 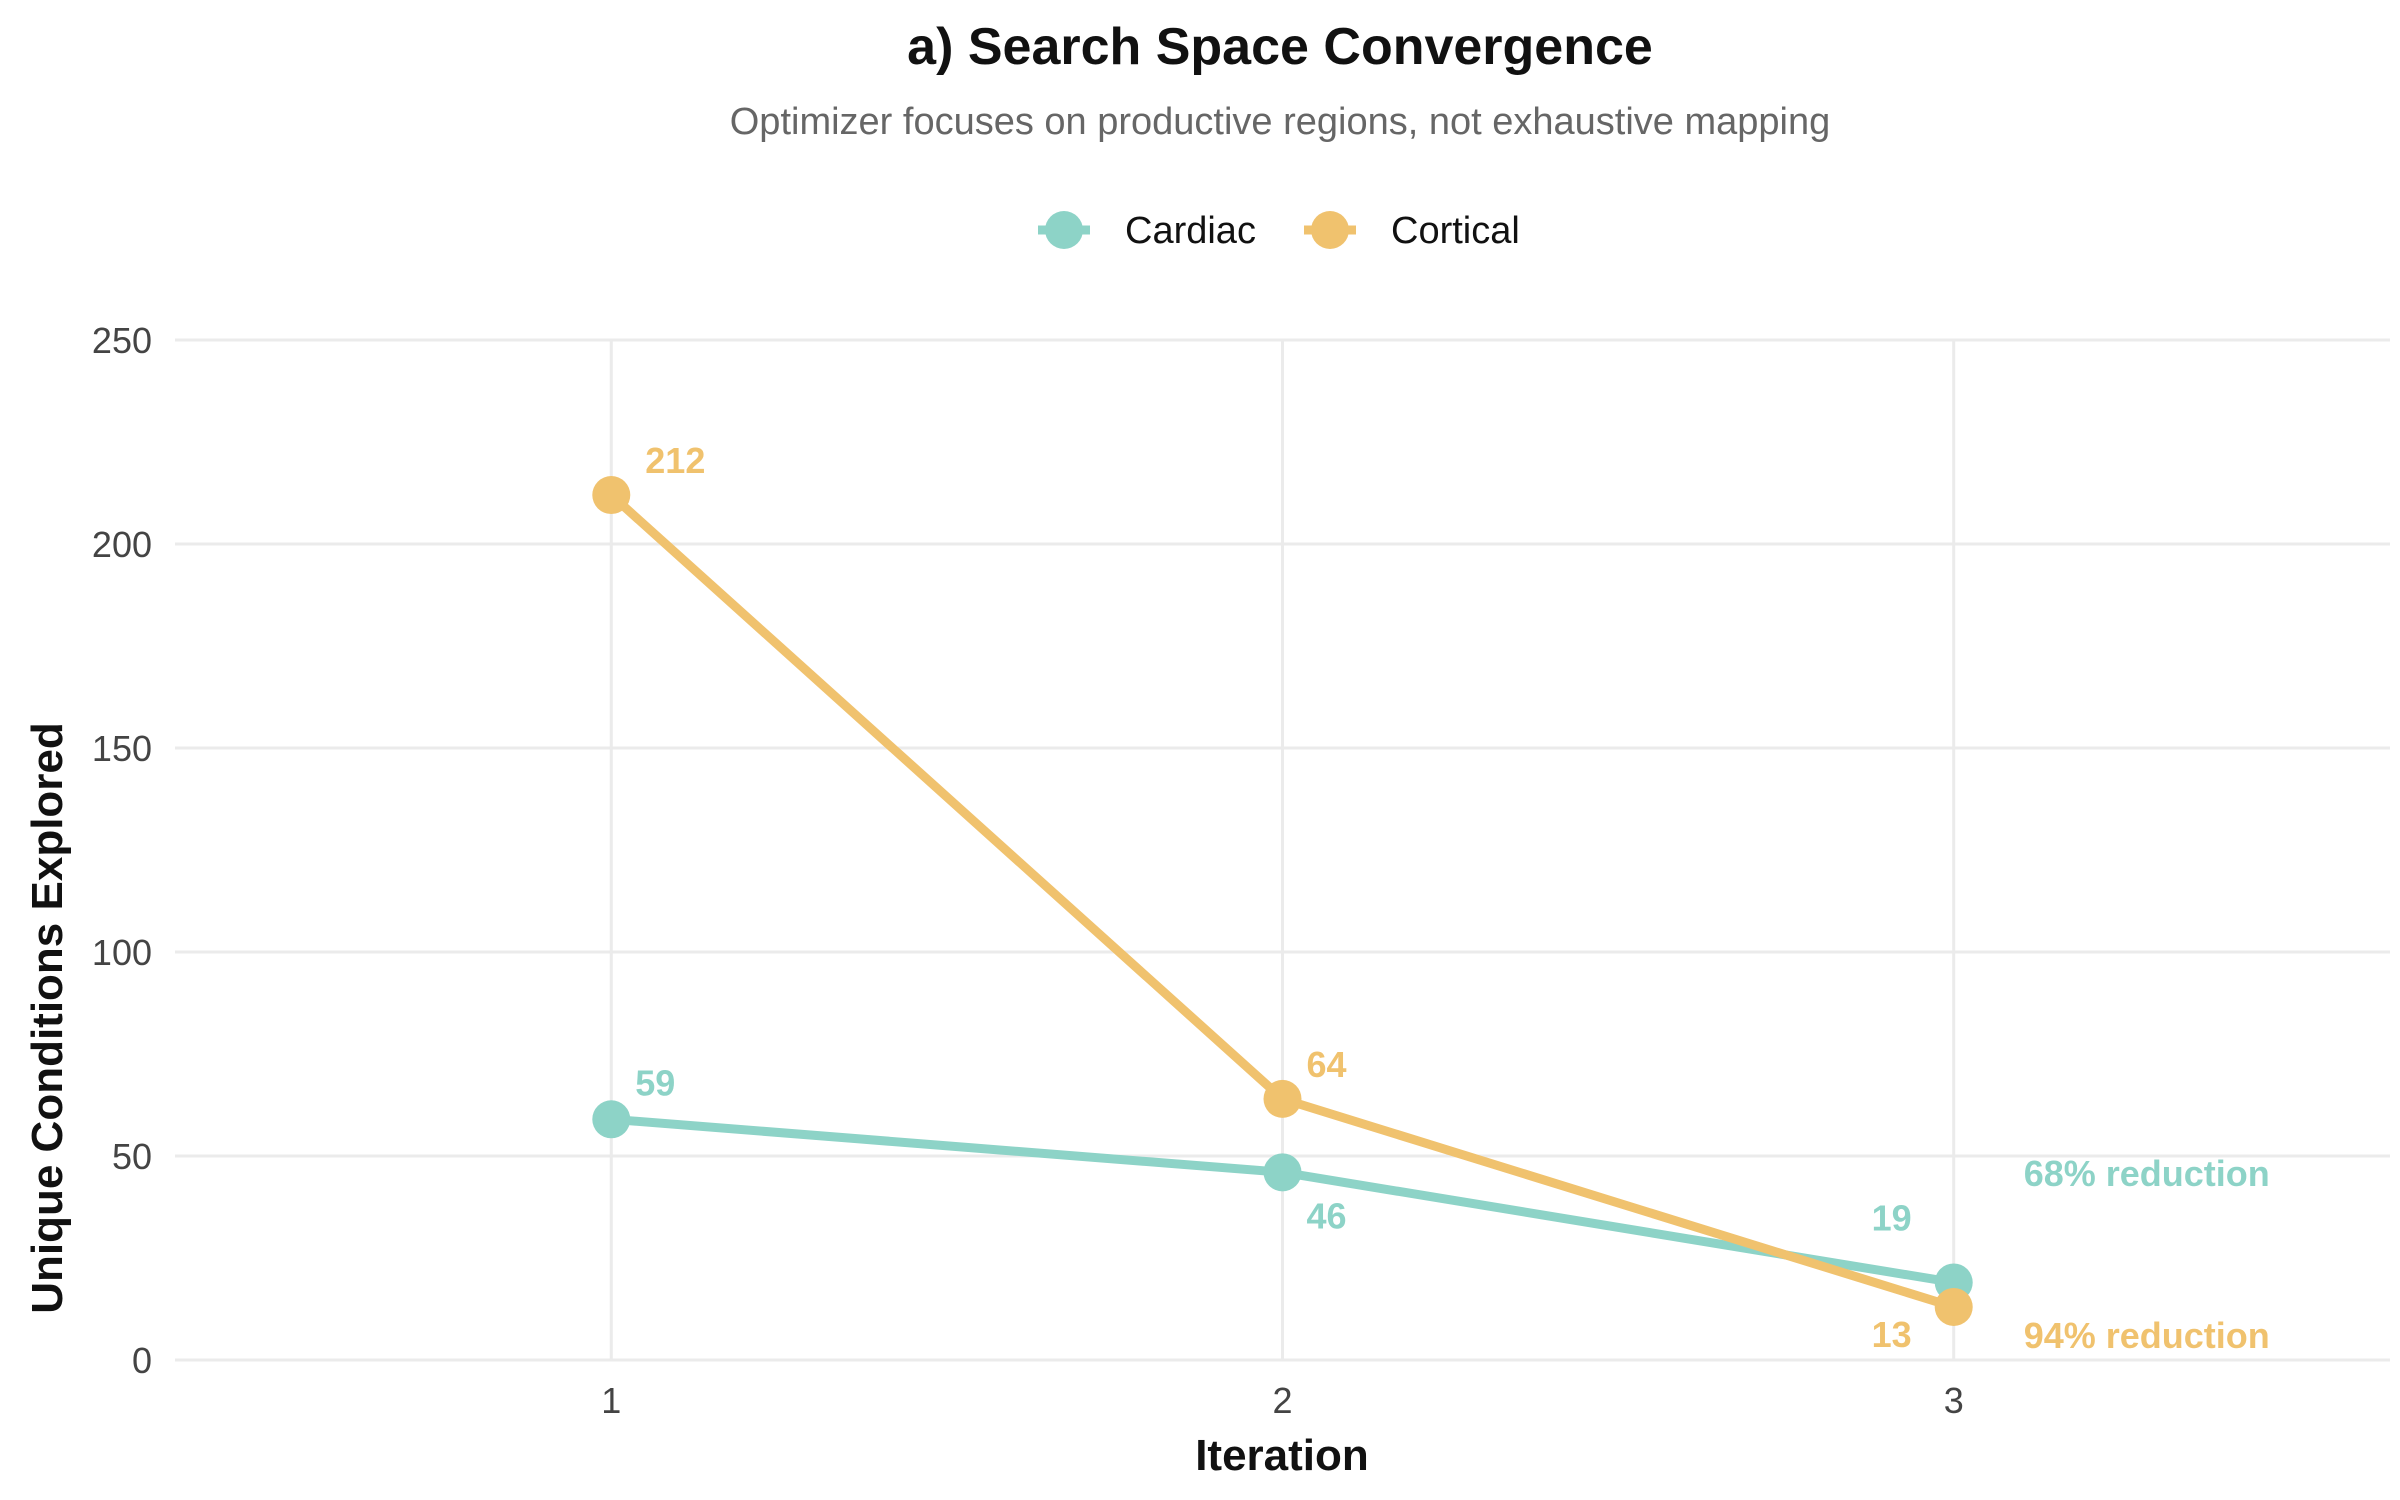 What do you see at coordinates (1327, 1064) in the screenshot?
I see `value-label-cortical-2: 64` at bounding box center [1327, 1064].